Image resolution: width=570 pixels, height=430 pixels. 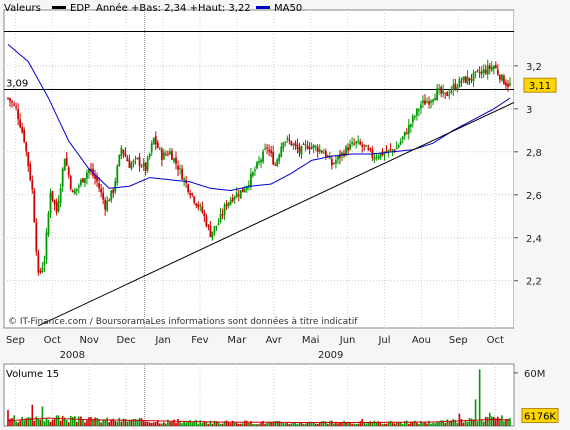 What do you see at coordinates (529, 110) in the screenshot?
I see `y-tick-label: 3` at bounding box center [529, 110].